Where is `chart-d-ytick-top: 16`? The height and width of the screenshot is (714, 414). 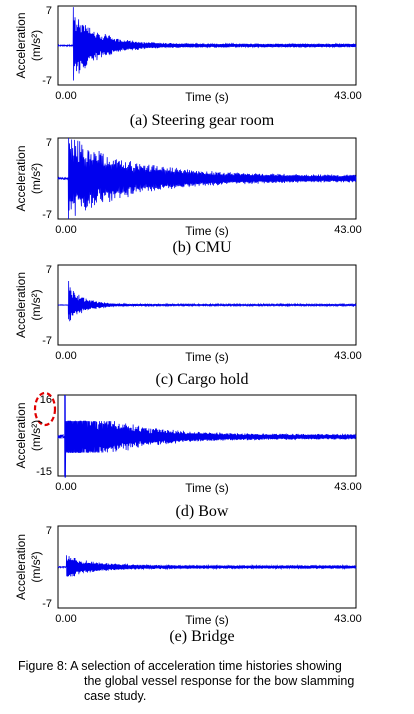
chart-d-ytick-top: 16 is located at coordinates (46, 400).